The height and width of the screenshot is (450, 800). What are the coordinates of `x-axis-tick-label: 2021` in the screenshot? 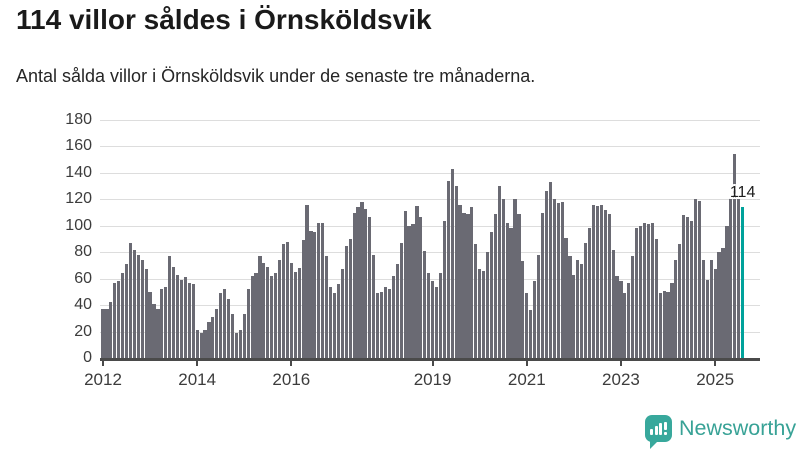 It's located at (526, 379).